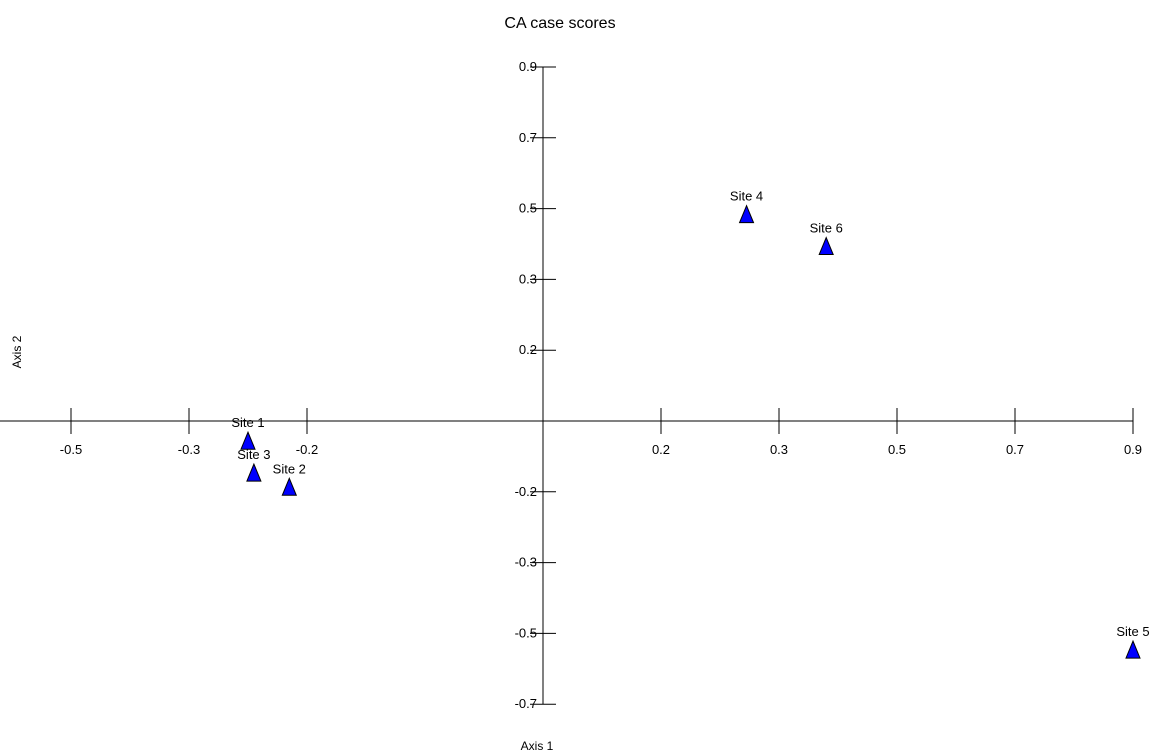  I want to click on data-point-label: Site 1, so click(247, 422).